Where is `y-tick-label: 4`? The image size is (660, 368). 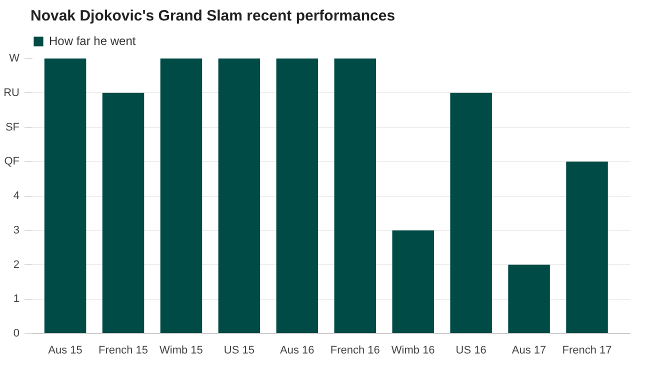
y-tick-label: 4 is located at coordinates (16, 196).